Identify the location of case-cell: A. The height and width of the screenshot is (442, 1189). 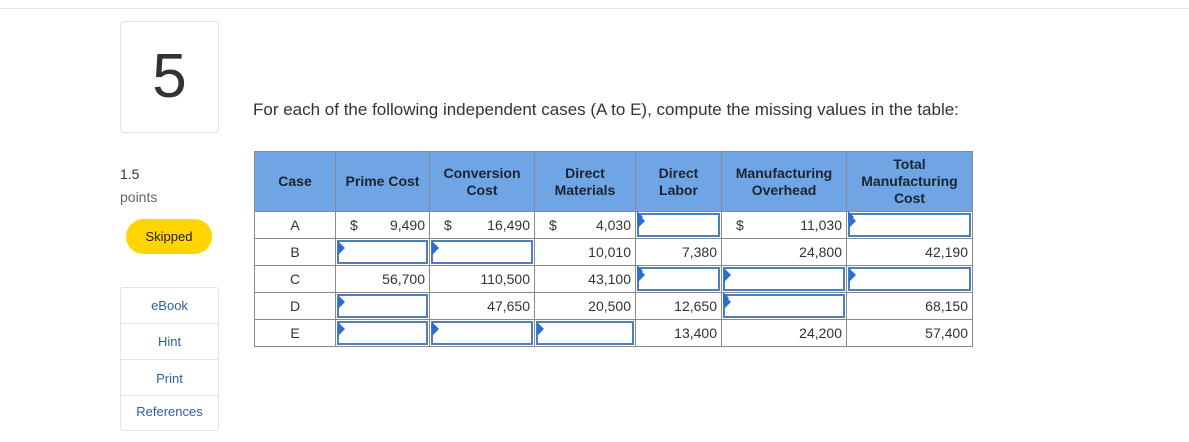
(295, 225).